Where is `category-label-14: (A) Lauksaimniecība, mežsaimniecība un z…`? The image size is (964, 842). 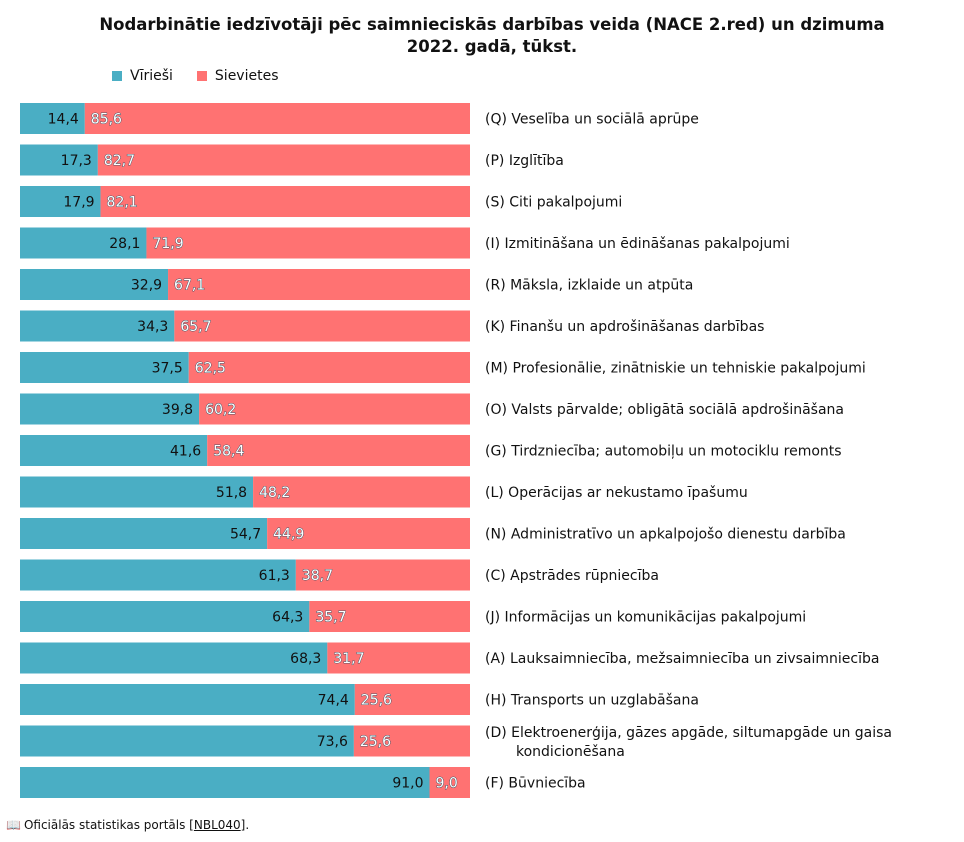 category-label-14: (A) Lauksaimniecība, mežsaimniecība un z… is located at coordinates (682, 659).